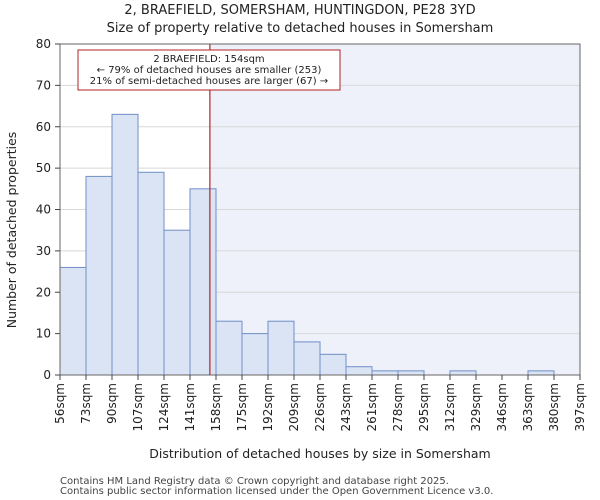 The width and height of the screenshot is (600, 500). Describe the element at coordinates (164, 407) in the screenshot. I see `x-tick-label: 124sqm` at that location.